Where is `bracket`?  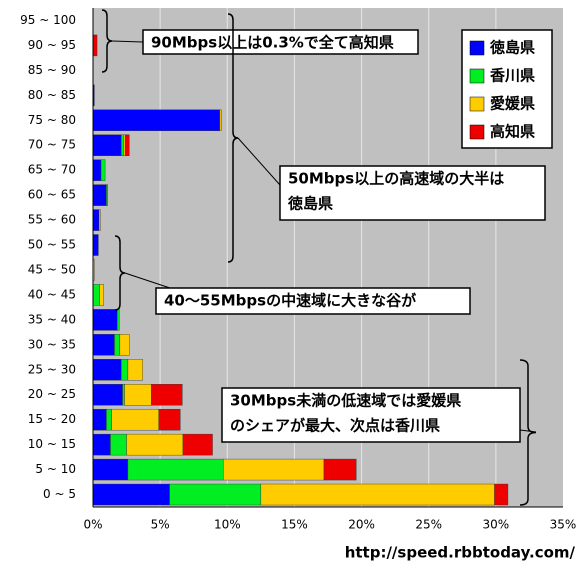
bracket is located at coordinates (528, 432).